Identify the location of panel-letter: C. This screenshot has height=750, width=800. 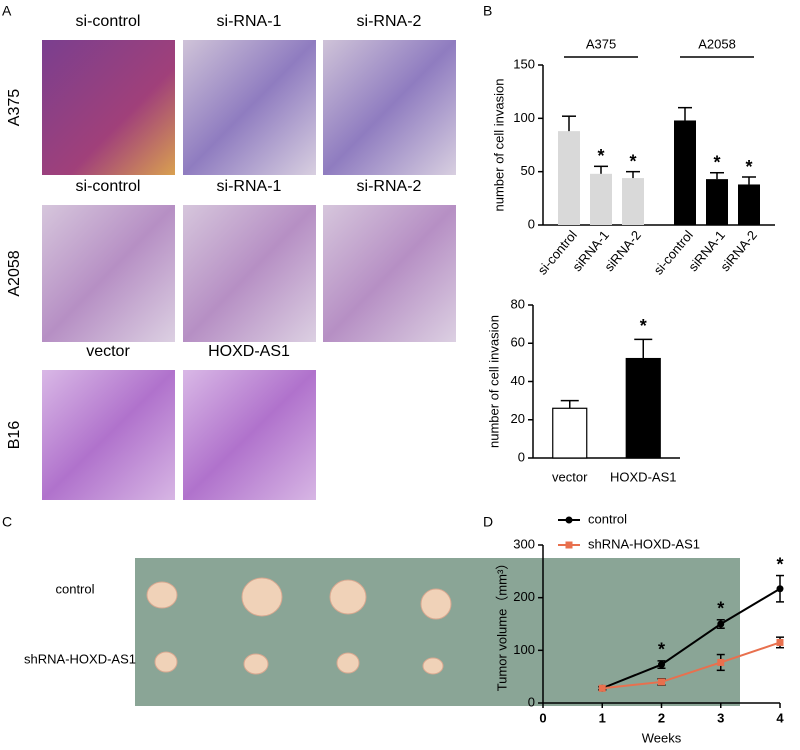
(7, 522).